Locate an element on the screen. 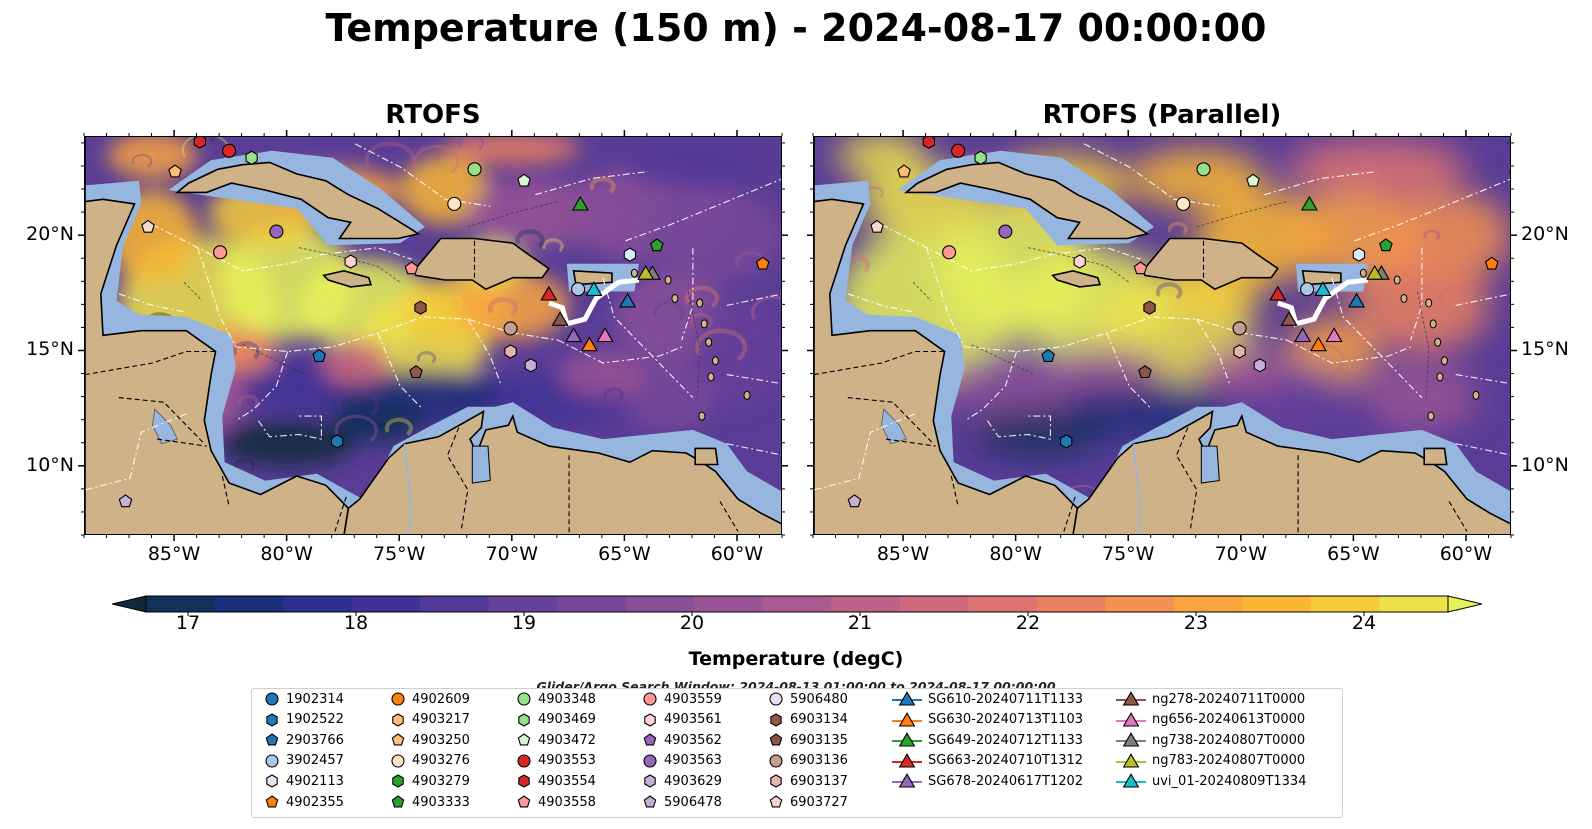 The height and width of the screenshot is (829, 1592). legend-label: ng783-20240807T0000 is located at coordinates (1229, 761).